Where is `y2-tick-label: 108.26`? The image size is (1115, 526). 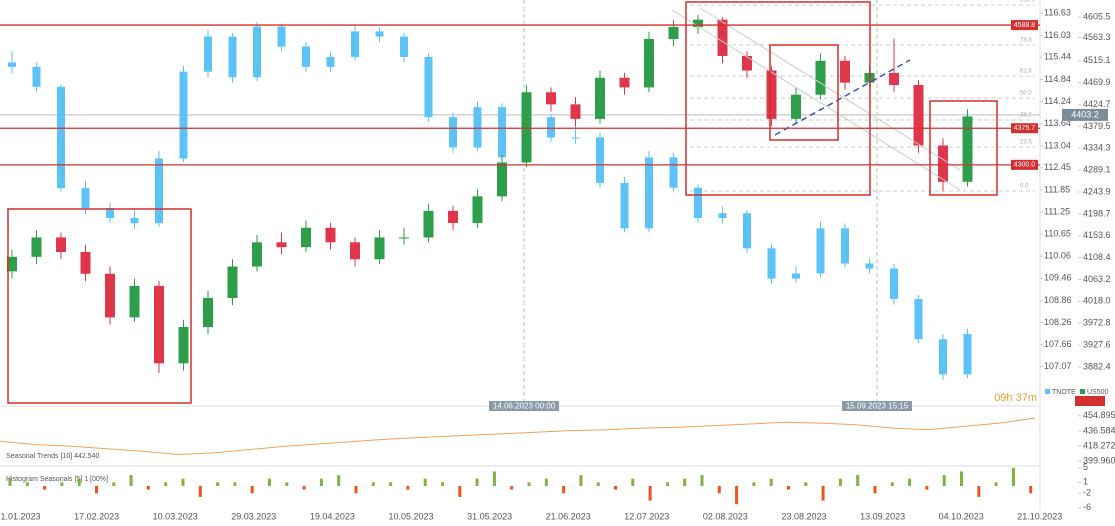 y2-tick-label: 108.26 is located at coordinates (1058, 322).